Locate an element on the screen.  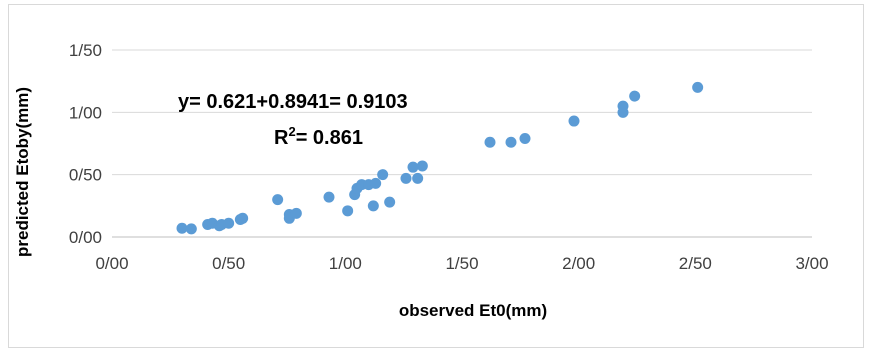
x-tick-label: 0/00 is located at coordinates (111, 263).